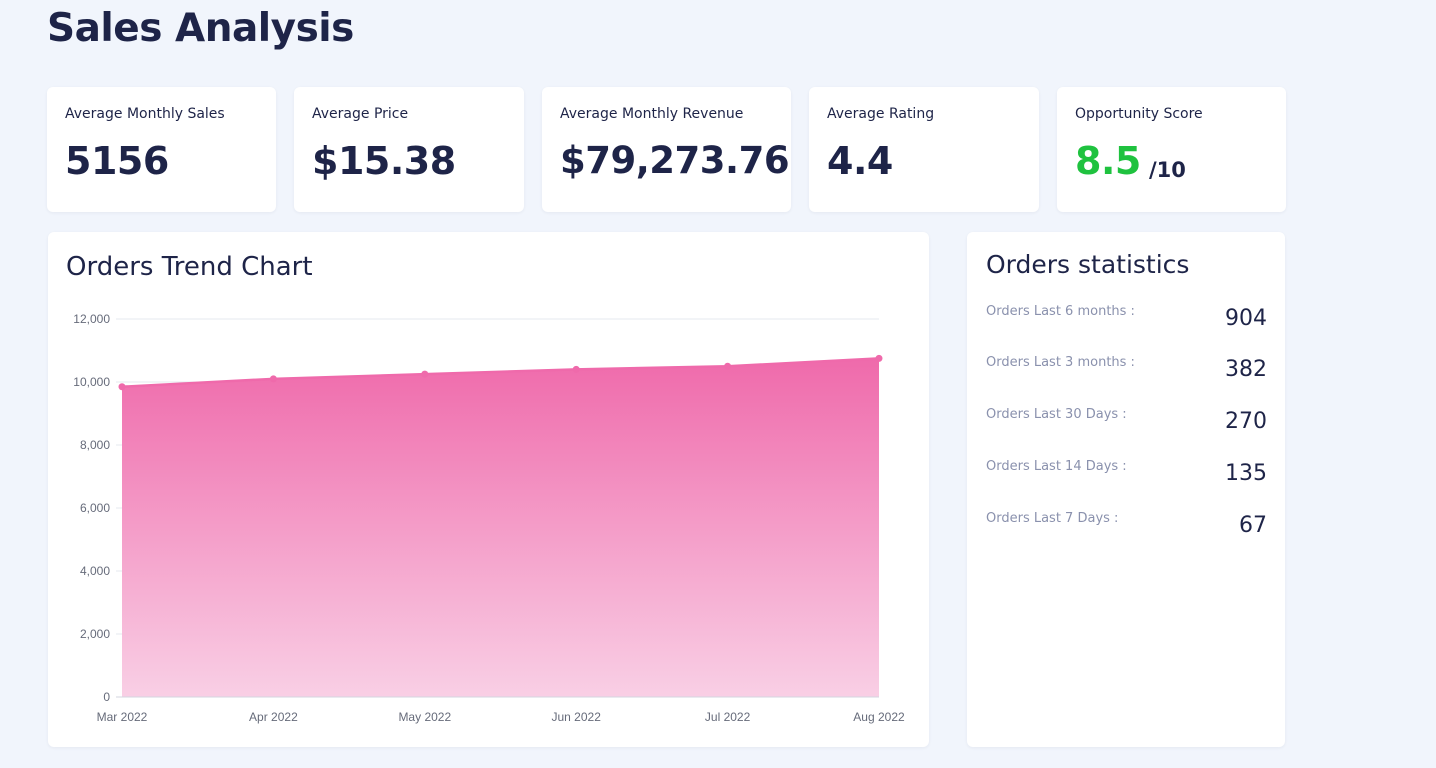 This screenshot has height=768, width=1436. I want to click on page-title: Sales Analysis, so click(200, 28).